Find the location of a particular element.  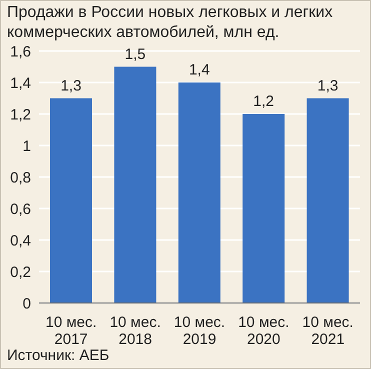

y-tick-label: 1,6 is located at coordinates (20, 51).